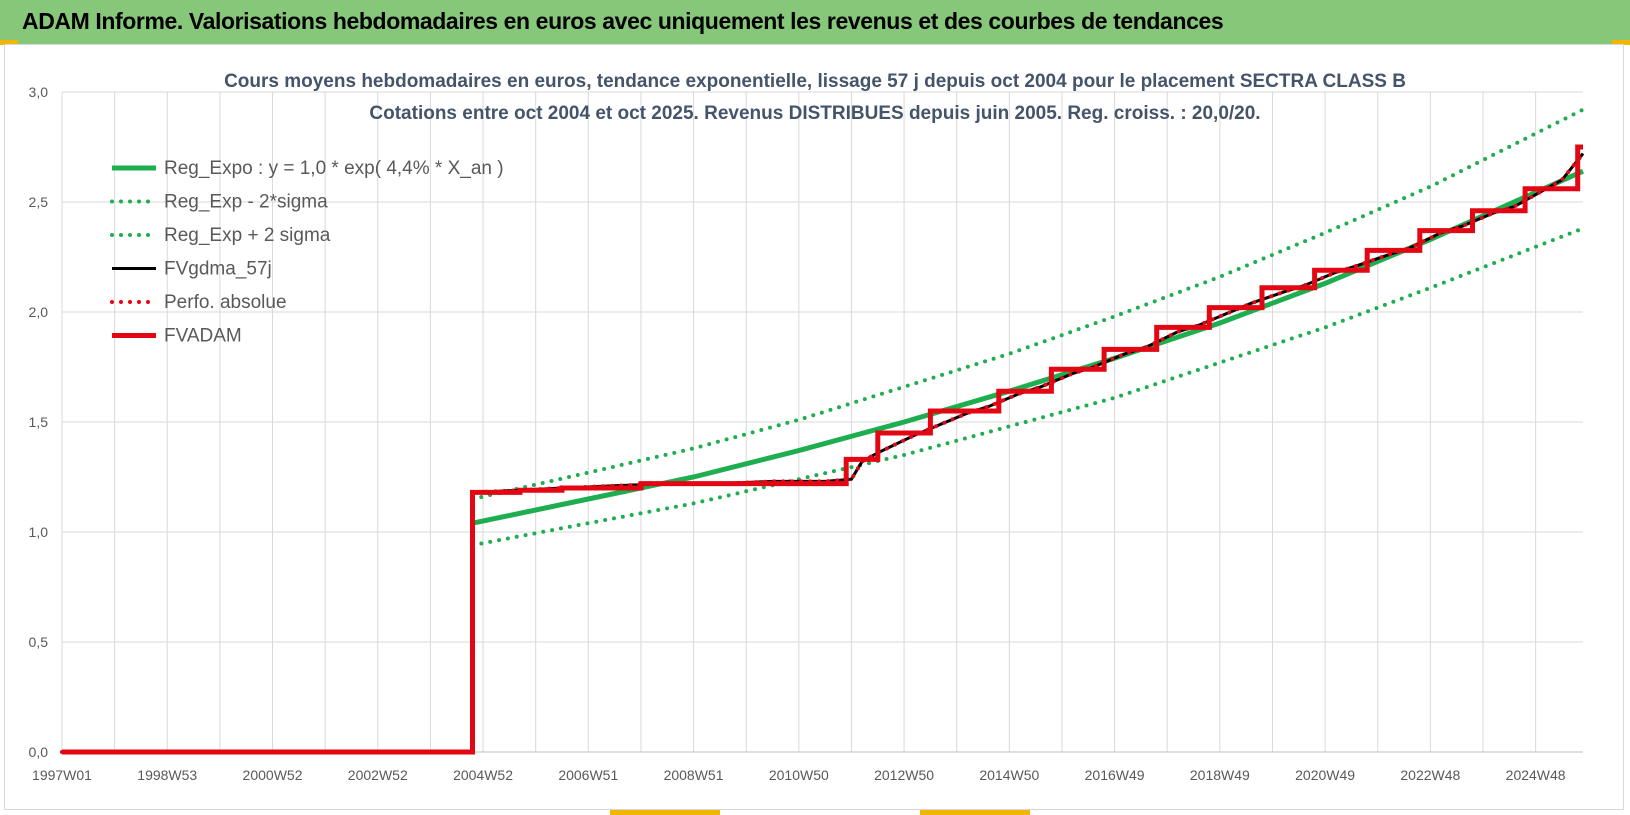 The image size is (1630, 815). I want to click on legend-entry: Reg_Exp + 2 sigma, so click(247, 235).